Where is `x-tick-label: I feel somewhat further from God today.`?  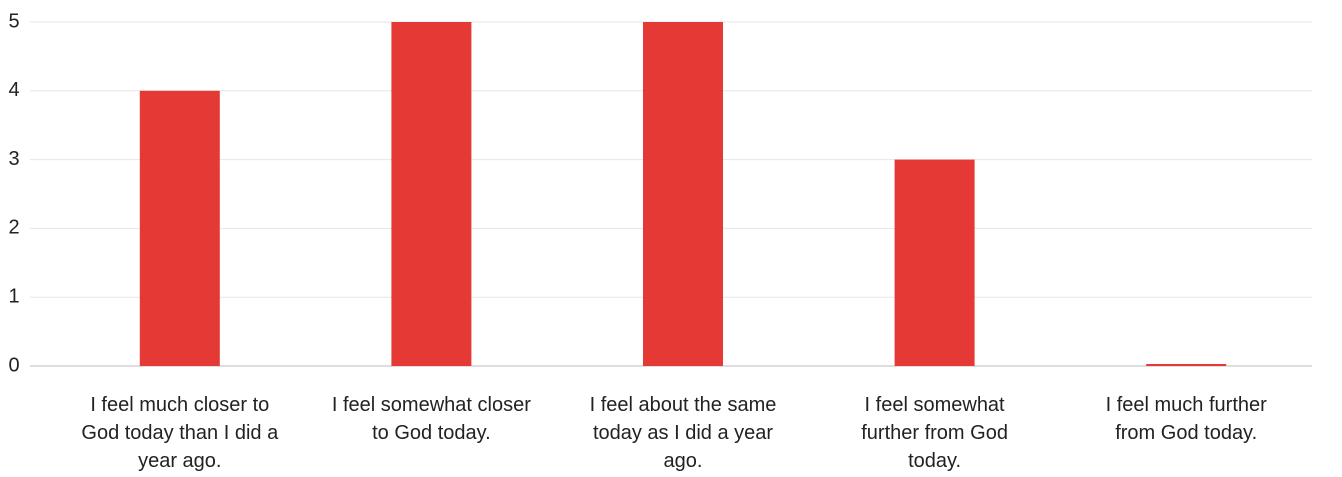 x-tick-label: I feel somewhat further from God today. is located at coordinates (934, 433).